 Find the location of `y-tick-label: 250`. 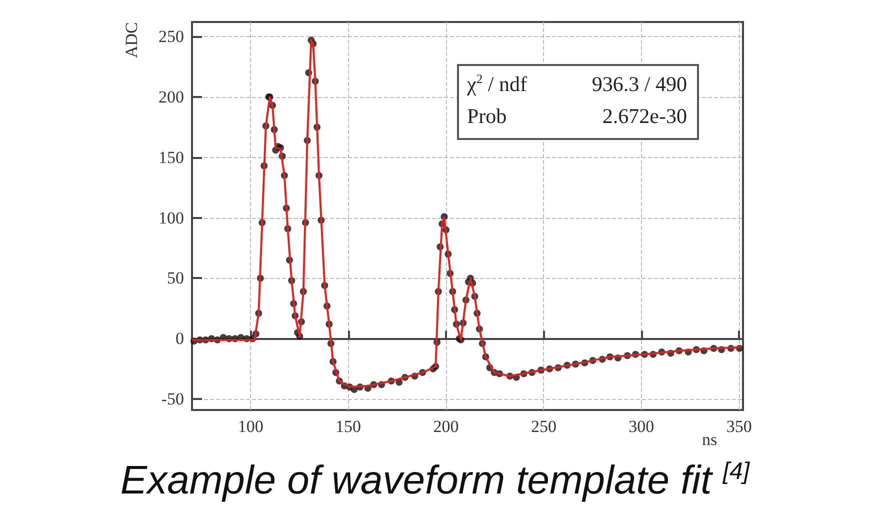

y-tick-label: 250 is located at coordinates (171, 36).